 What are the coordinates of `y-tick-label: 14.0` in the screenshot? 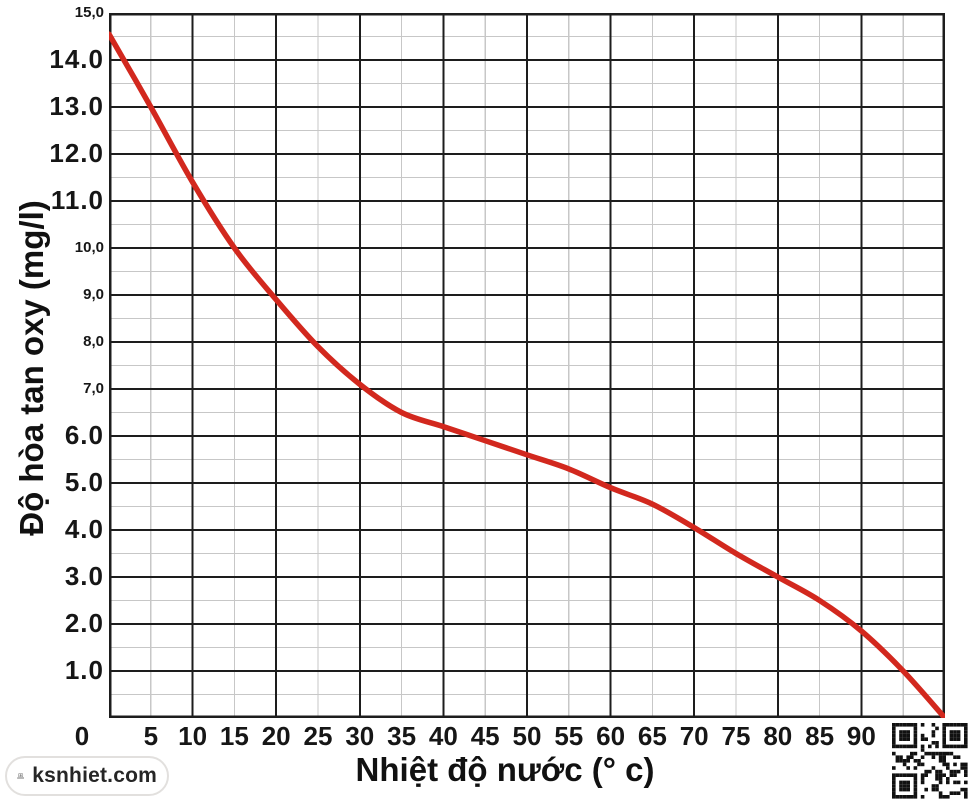 It's located at (76, 59).